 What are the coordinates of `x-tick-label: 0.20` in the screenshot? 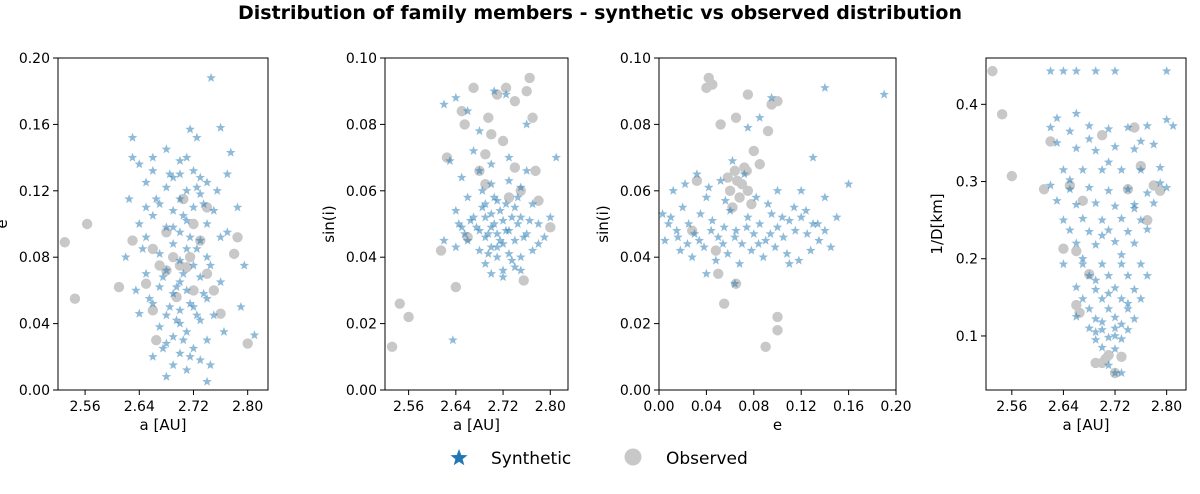 It's located at (895, 407).